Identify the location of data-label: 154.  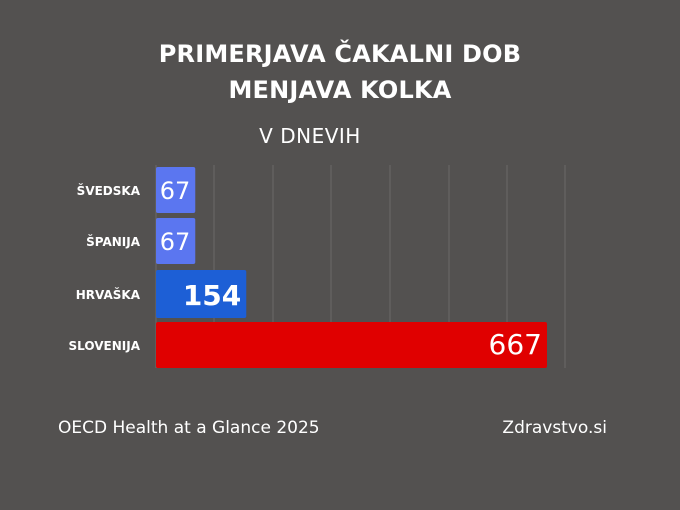
(212, 295).